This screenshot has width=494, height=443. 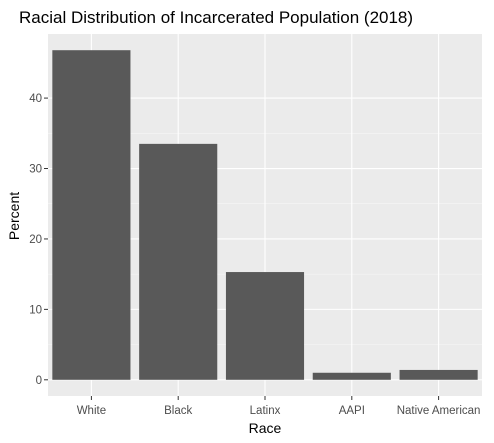 What do you see at coordinates (352, 411) in the screenshot?
I see `x-tick-label: AAPI` at bounding box center [352, 411].